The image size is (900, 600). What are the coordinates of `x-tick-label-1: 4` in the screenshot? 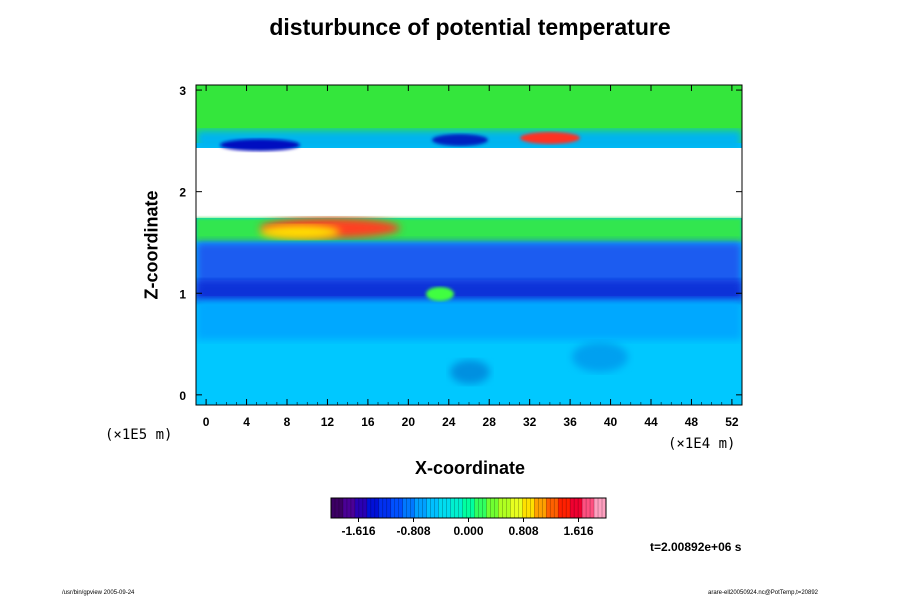 It's located at (246, 422).